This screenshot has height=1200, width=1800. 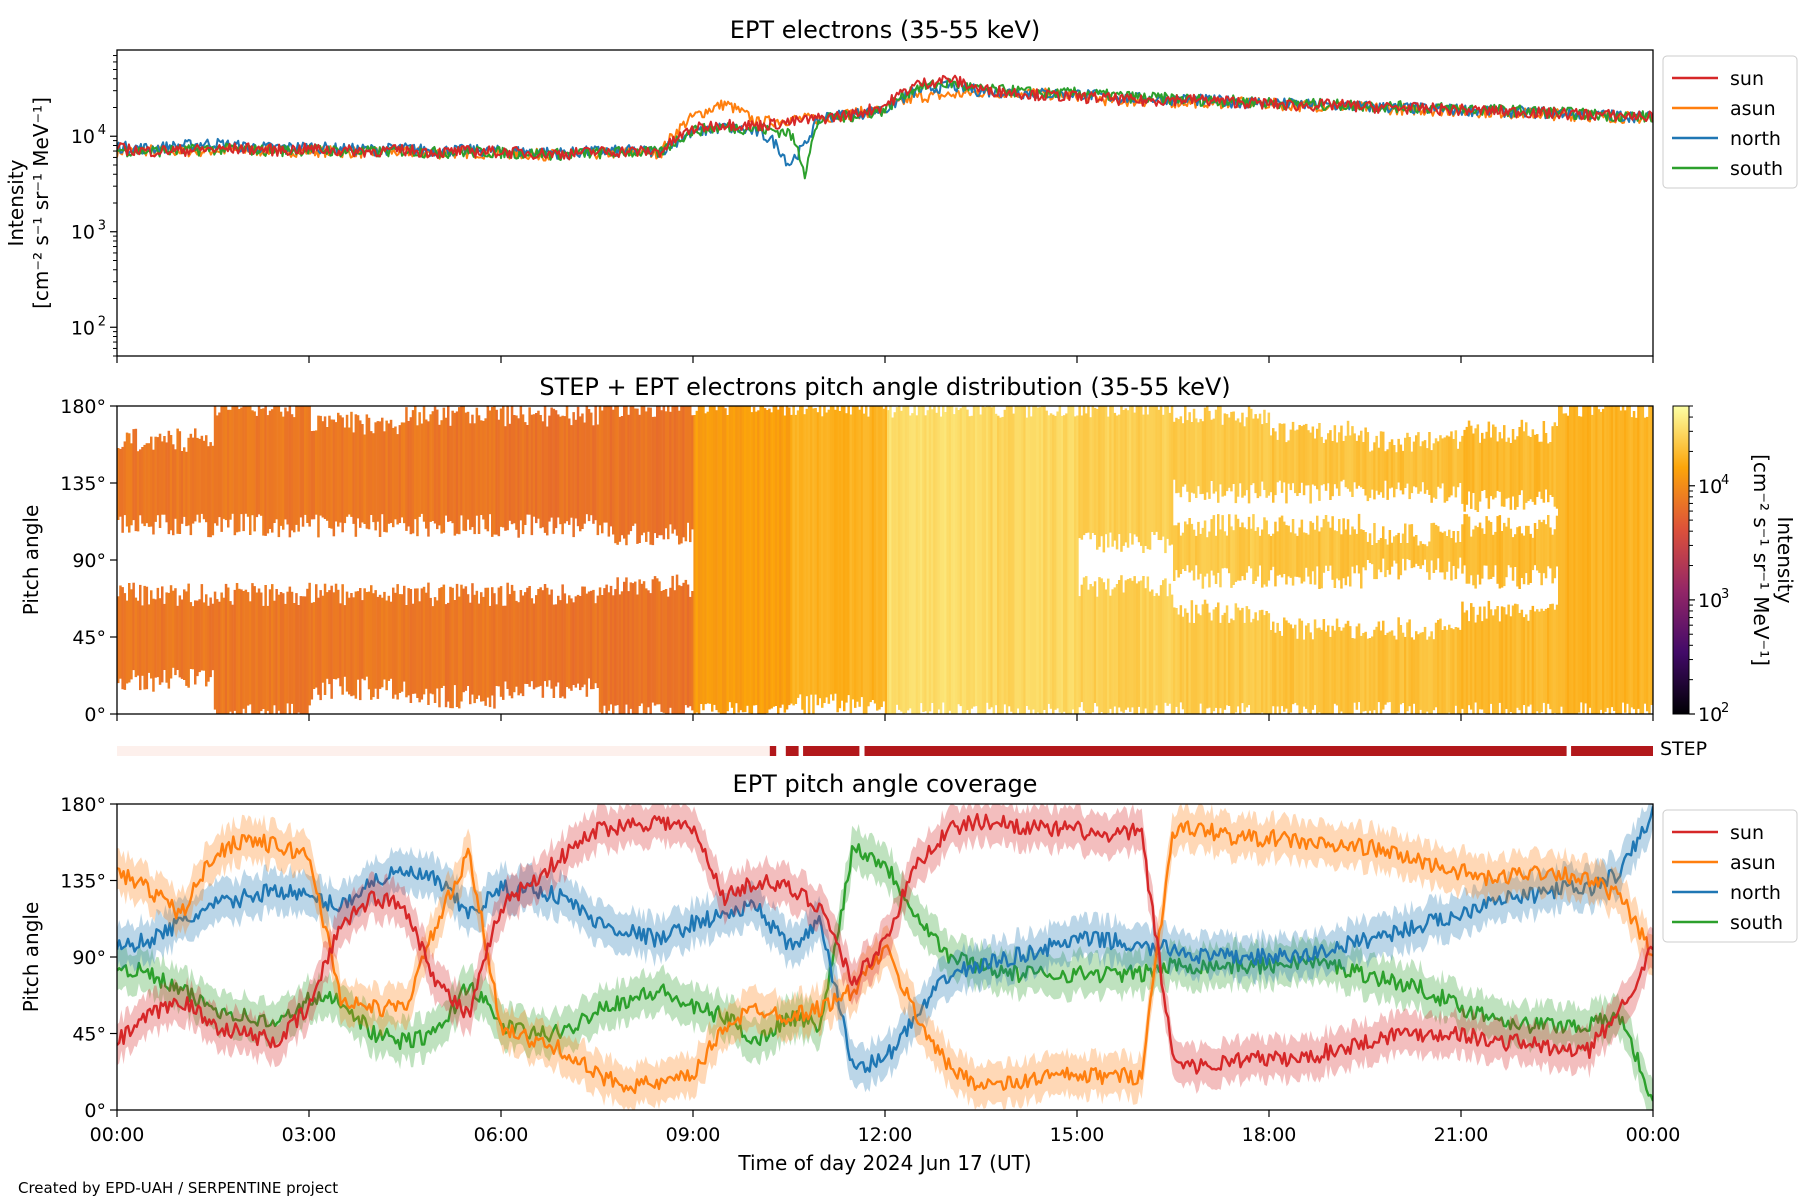 What do you see at coordinates (1681, 560) in the screenshot?
I see `colorbar-gradient` at bounding box center [1681, 560].